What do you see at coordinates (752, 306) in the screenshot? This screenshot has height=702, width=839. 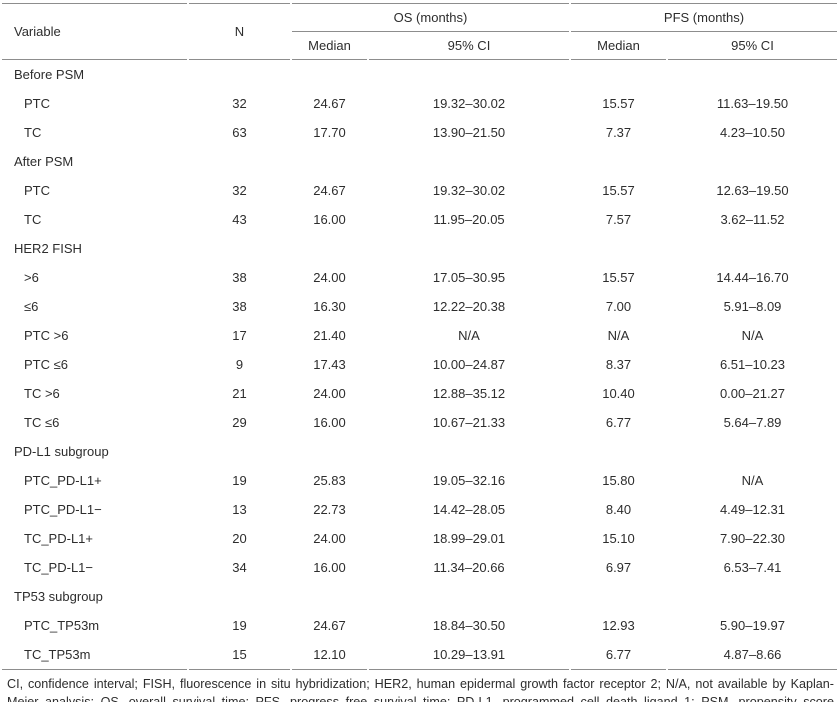 I see `cell-pfs-ci: 5.91–8.09` at bounding box center [752, 306].